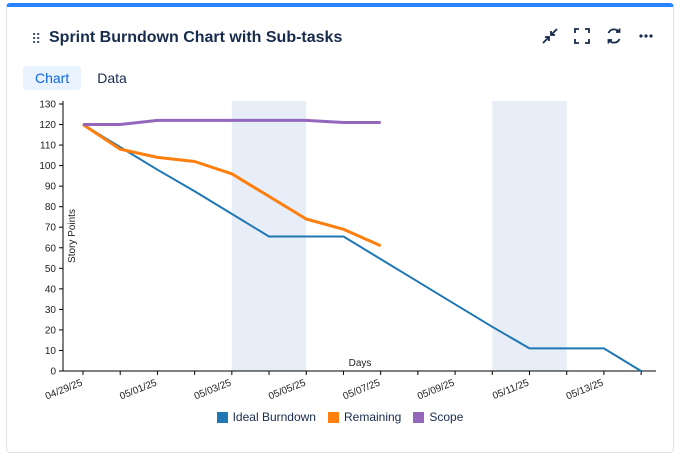 The image size is (680, 461). What do you see at coordinates (53, 372) in the screenshot?
I see `y-tick-label: 0` at bounding box center [53, 372].